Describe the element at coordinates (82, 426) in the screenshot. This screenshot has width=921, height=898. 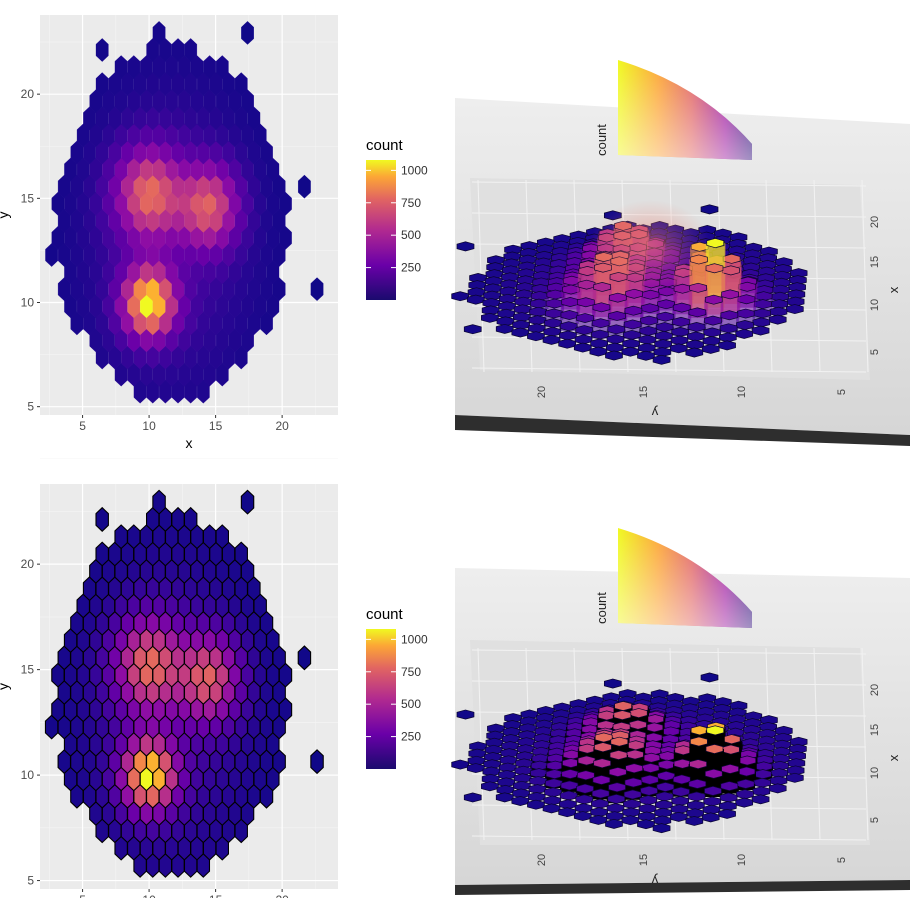
I see `x-tick-label: 5` at that location.